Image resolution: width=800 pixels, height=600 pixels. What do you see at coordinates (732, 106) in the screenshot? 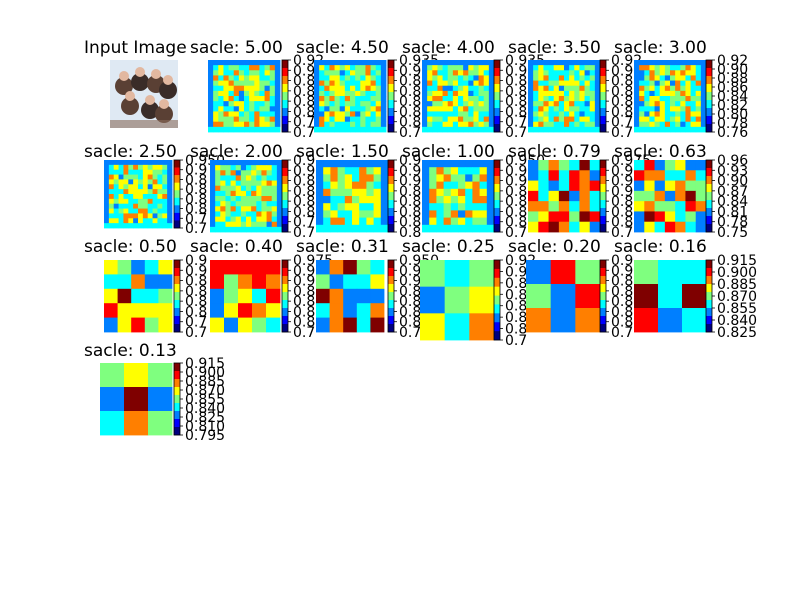
I see `colorbar-tick-label: 0.82` at bounding box center [732, 106].